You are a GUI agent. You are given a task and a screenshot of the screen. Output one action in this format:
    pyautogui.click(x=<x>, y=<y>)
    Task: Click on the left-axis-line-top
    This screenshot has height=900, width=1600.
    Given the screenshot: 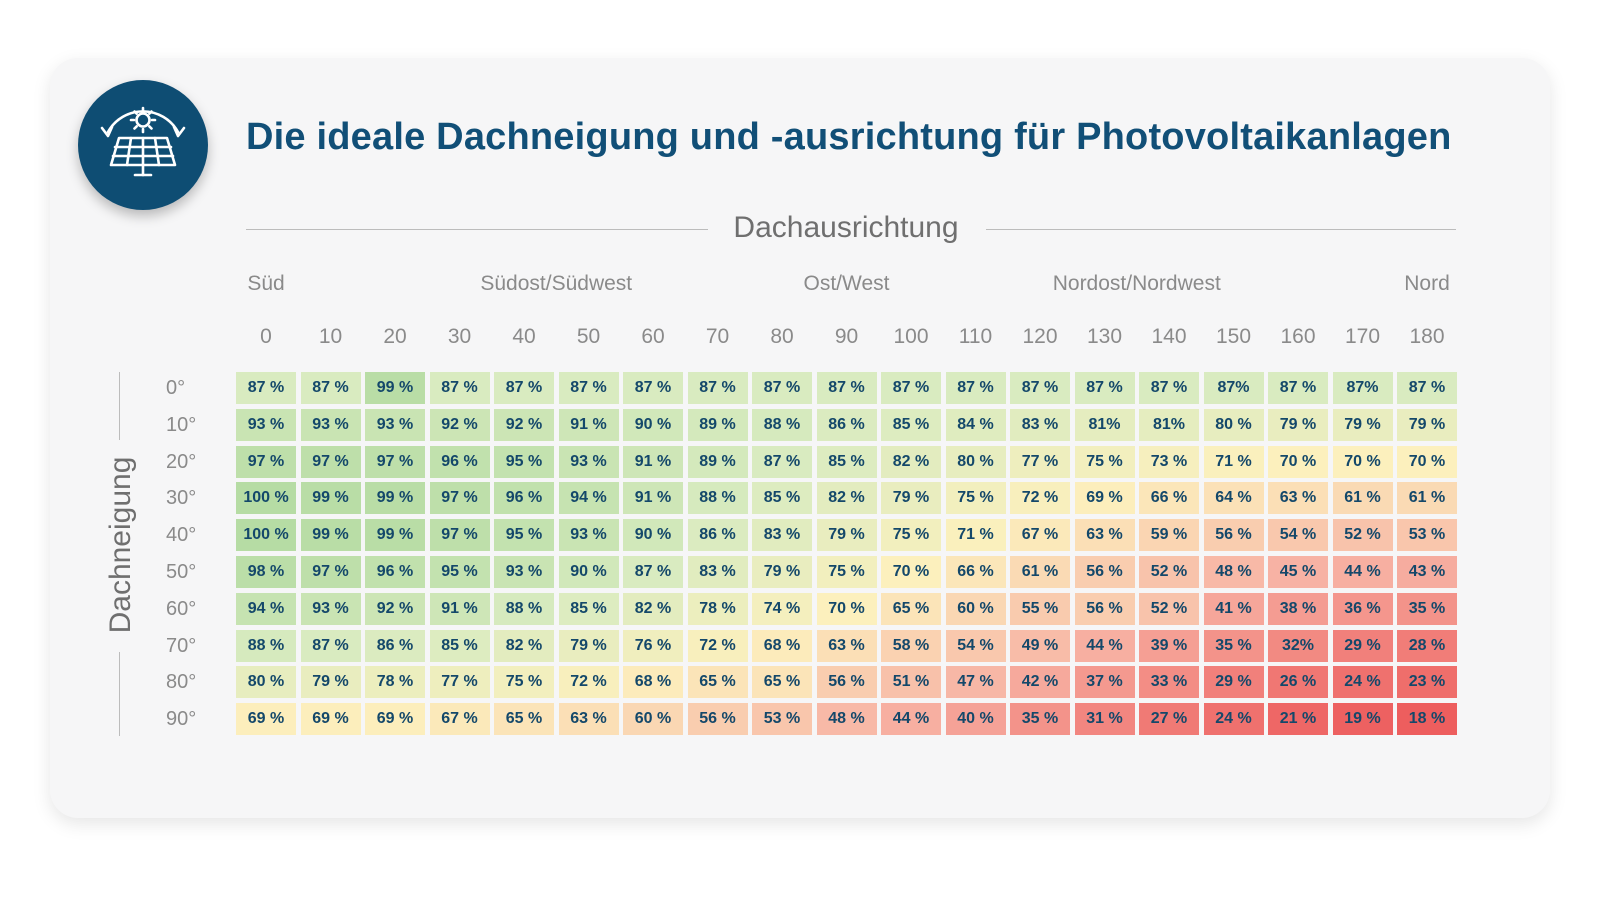 What is the action you would take?
    pyautogui.click(x=119, y=406)
    